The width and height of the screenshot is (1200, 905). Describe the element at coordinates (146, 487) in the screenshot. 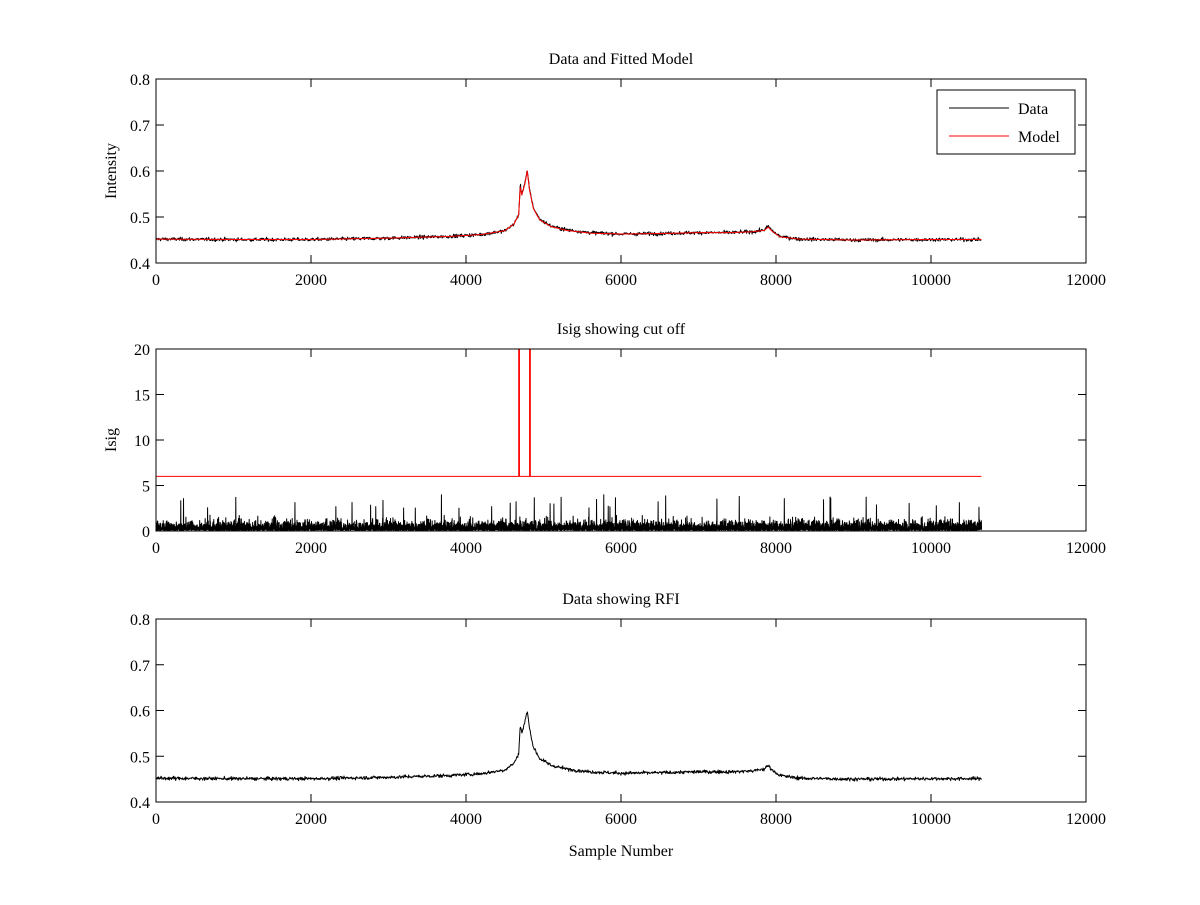

I see `y-tick-label: 5` at that location.